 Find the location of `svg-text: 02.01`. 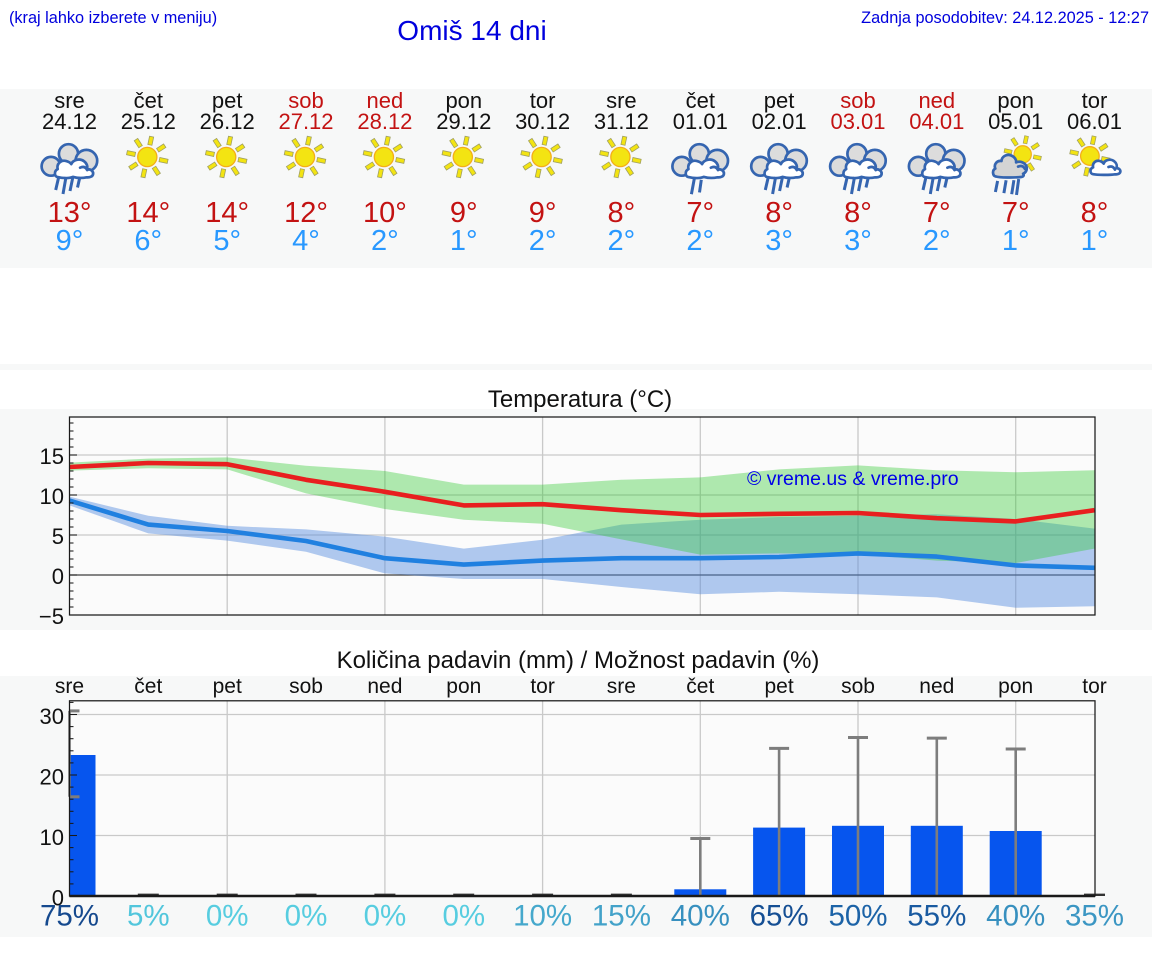

svg-text: 02.01 is located at coordinates (779, 121).